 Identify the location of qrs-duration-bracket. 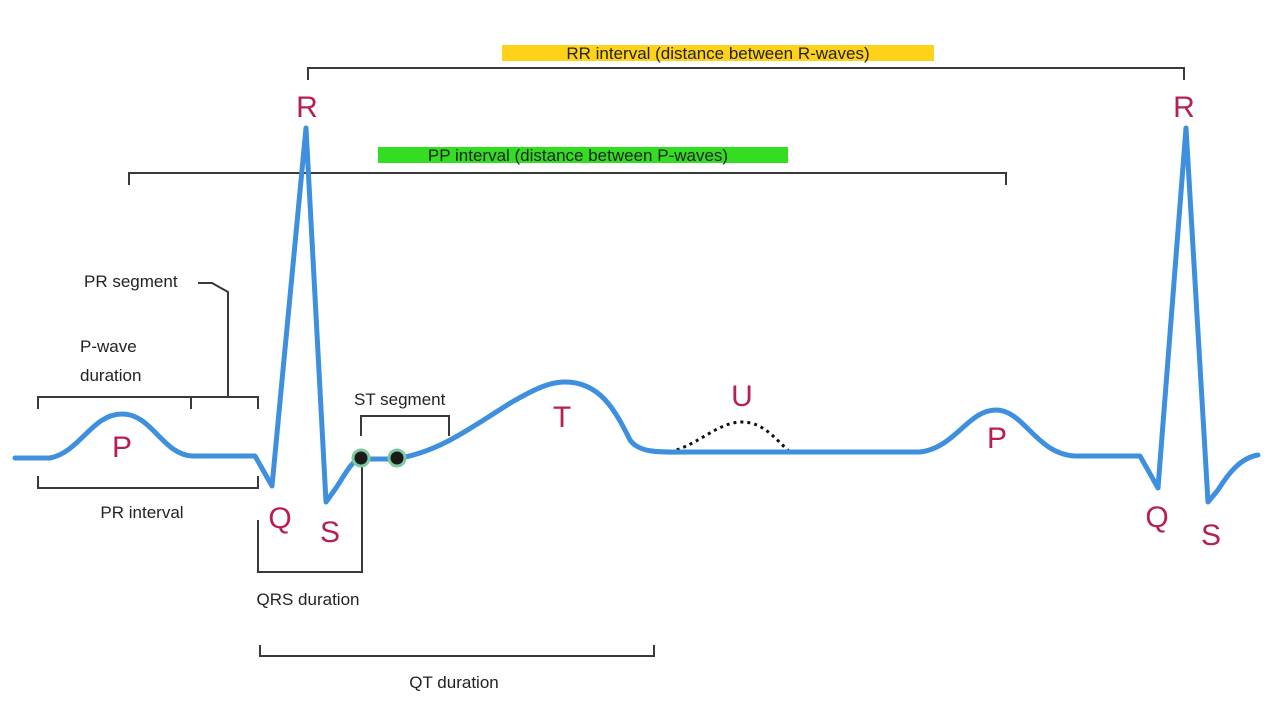
(310, 515).